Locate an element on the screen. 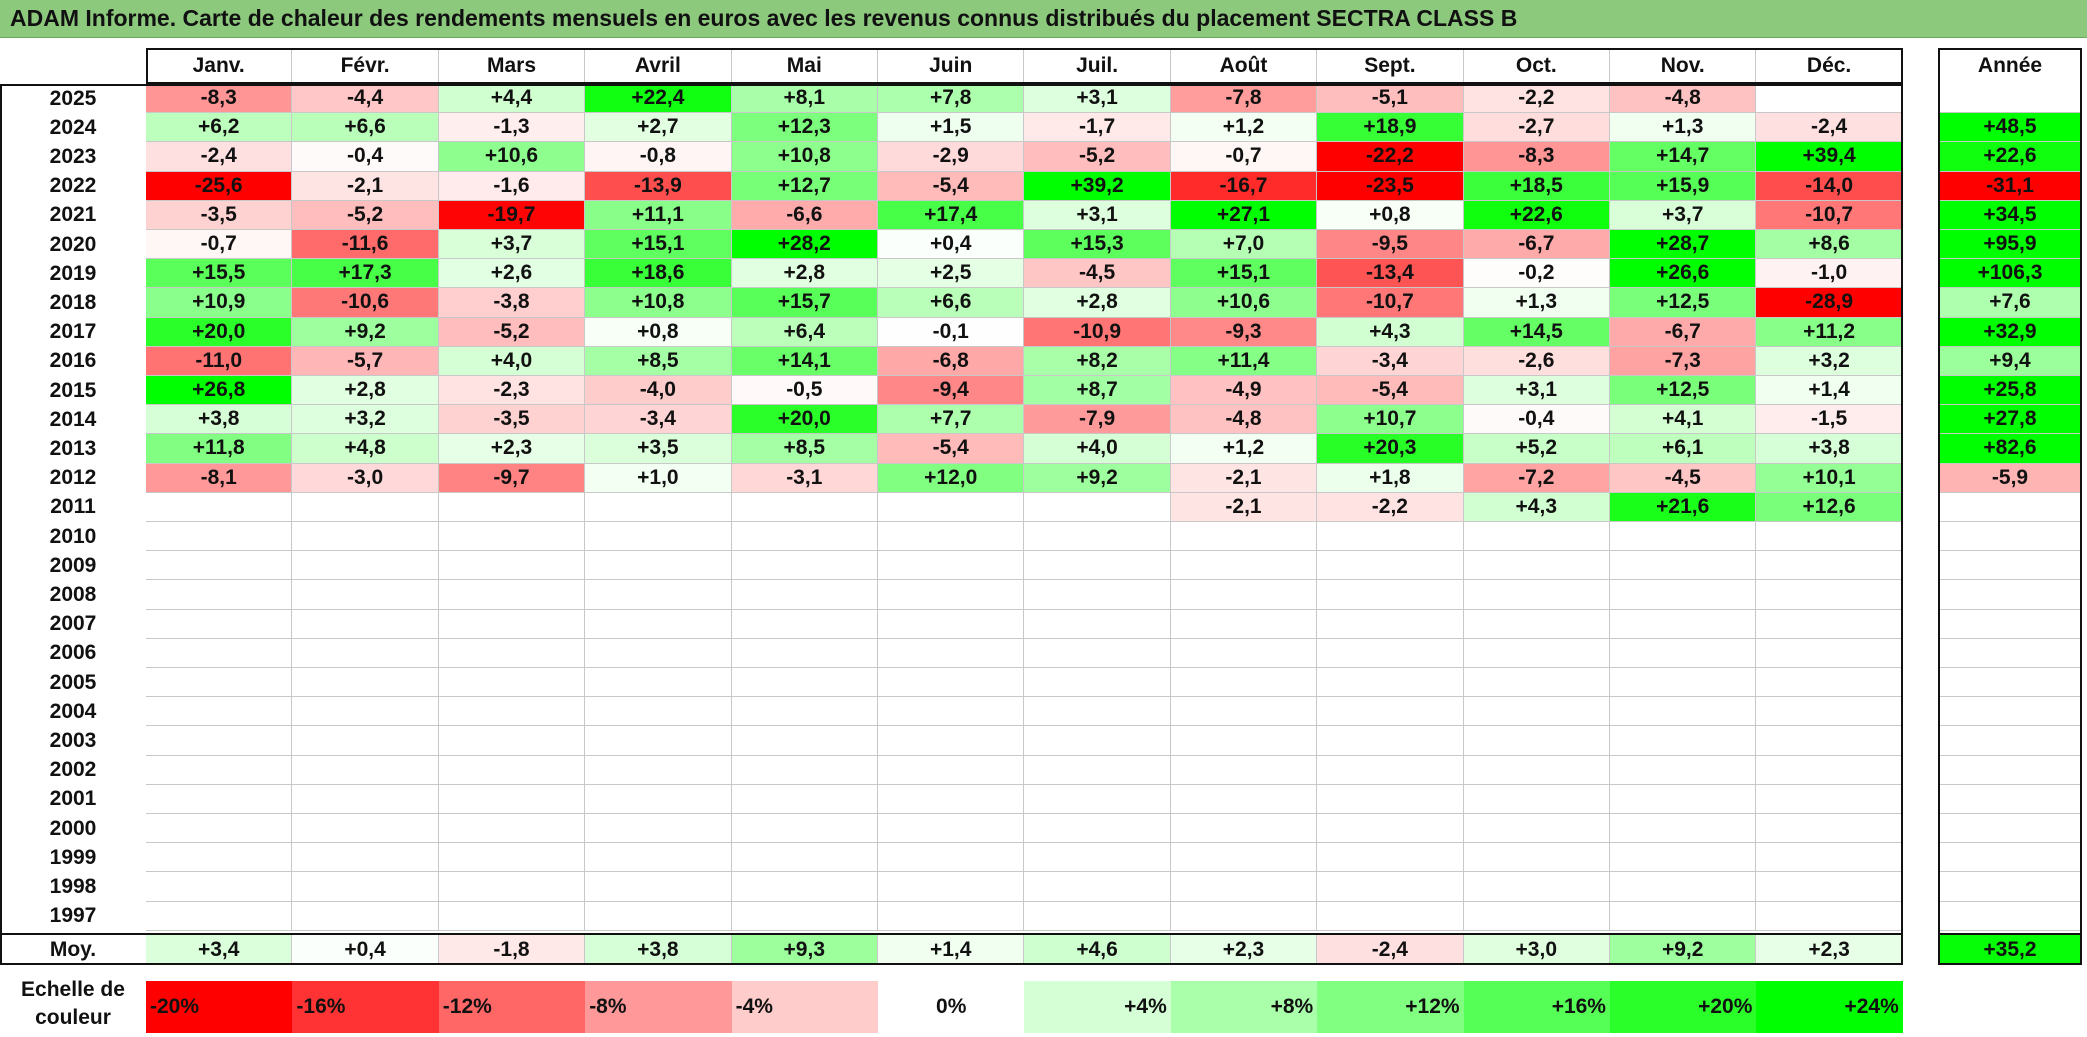 The height and width of the screenshot is (1037, 2087). heatmap-cell: +1,4 is located at coordinates (1829, 391).